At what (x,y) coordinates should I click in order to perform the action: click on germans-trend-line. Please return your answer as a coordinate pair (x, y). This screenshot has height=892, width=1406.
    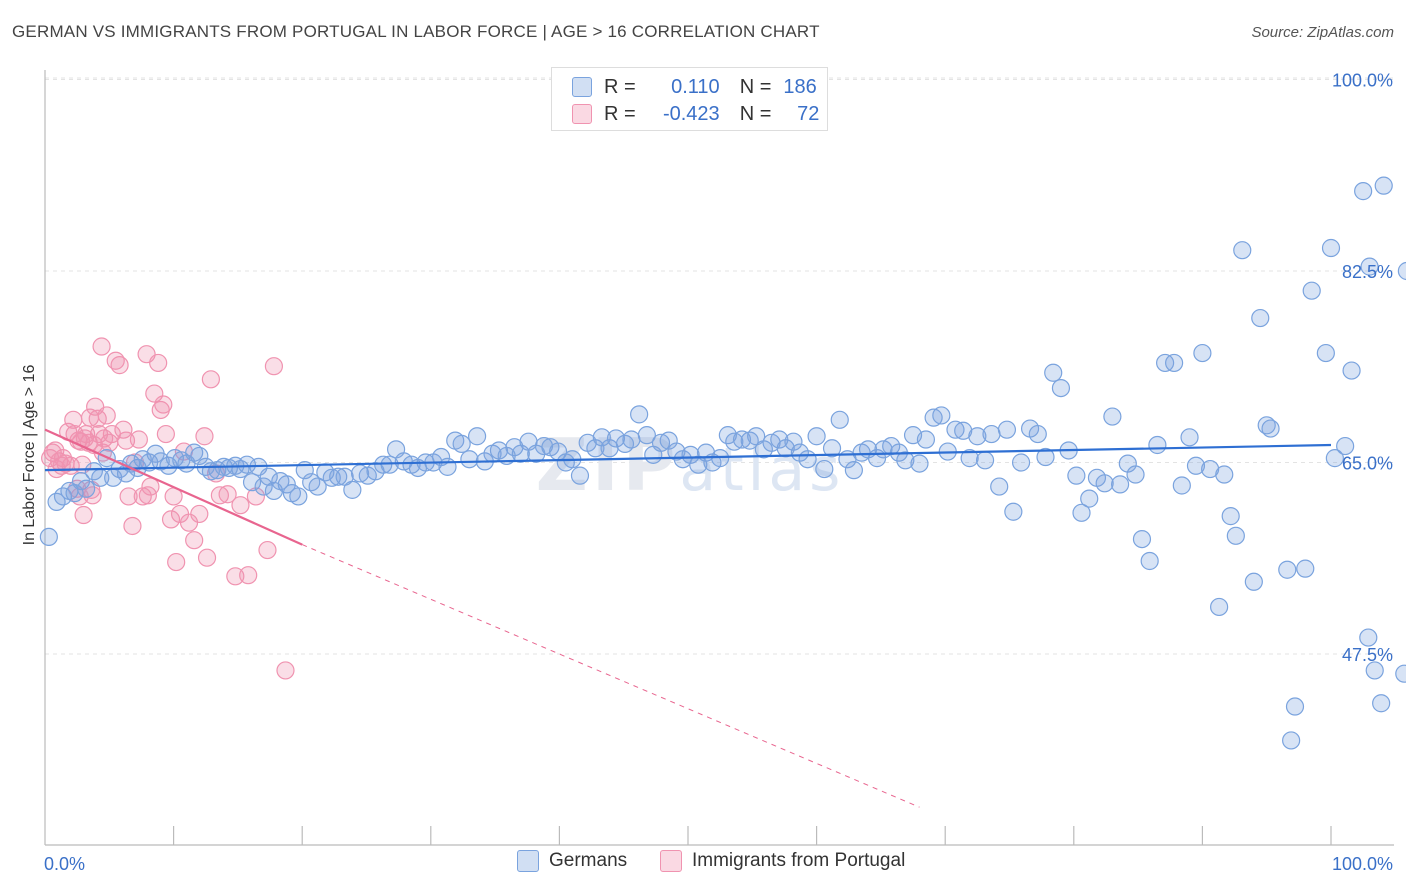
    Looking at the image, I should click on (688, 457).